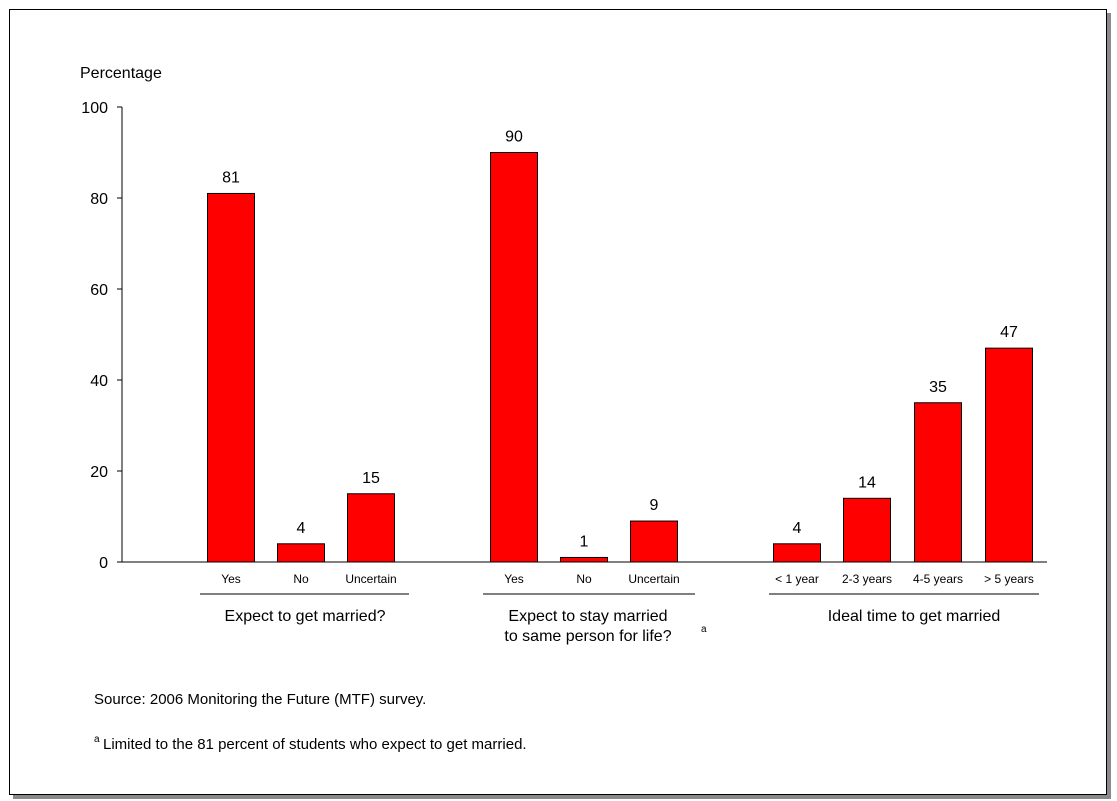 This screenshot has width=1117, height=801. Describe the element at coordinates (305, 616) in the screenshot. I see `group-title: Expect to get married?` at that location.